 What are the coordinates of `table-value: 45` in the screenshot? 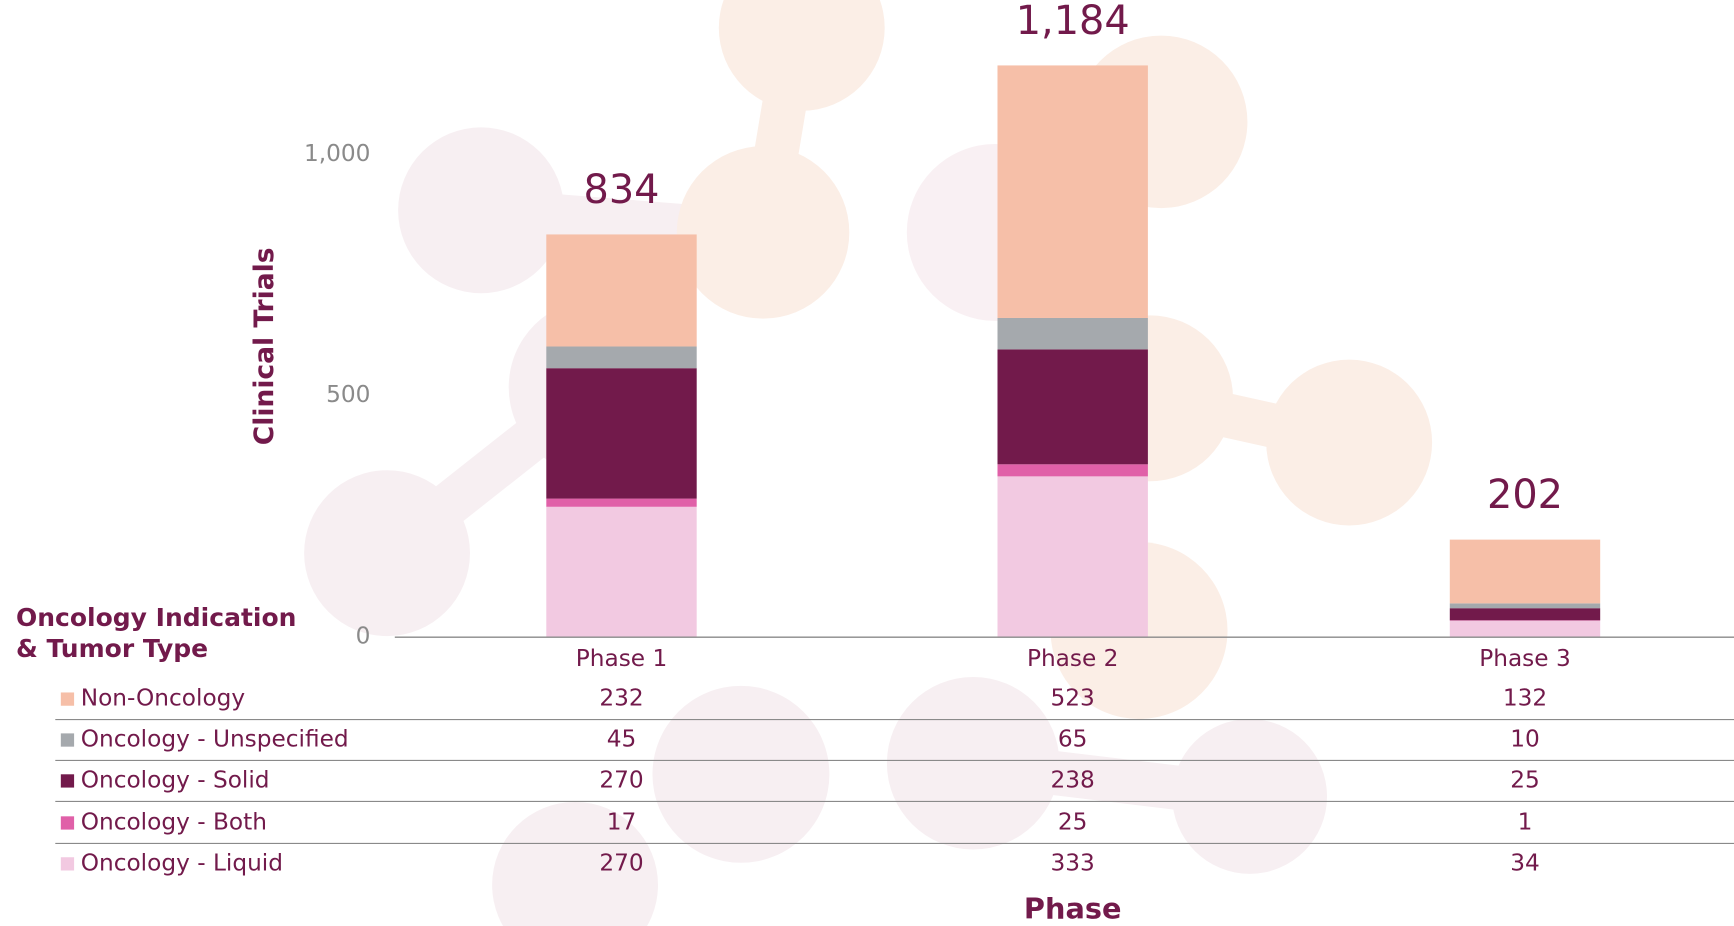 It's located at (622, 739).